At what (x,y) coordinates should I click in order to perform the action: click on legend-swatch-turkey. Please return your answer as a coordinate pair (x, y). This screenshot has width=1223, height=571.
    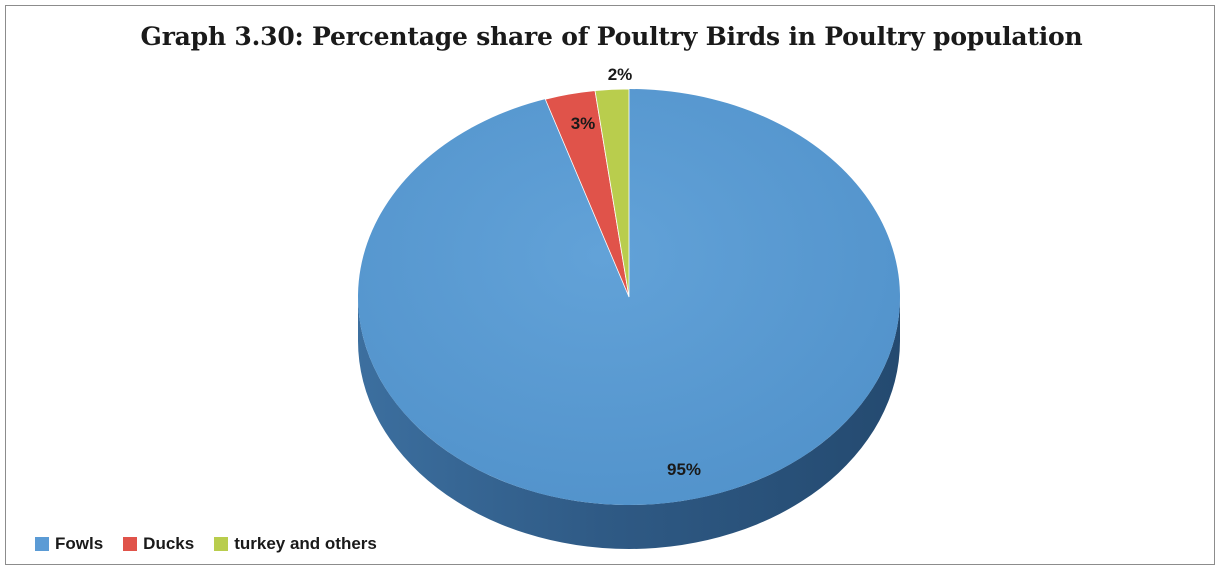
    Looking at the image, I should click on (221, 544).